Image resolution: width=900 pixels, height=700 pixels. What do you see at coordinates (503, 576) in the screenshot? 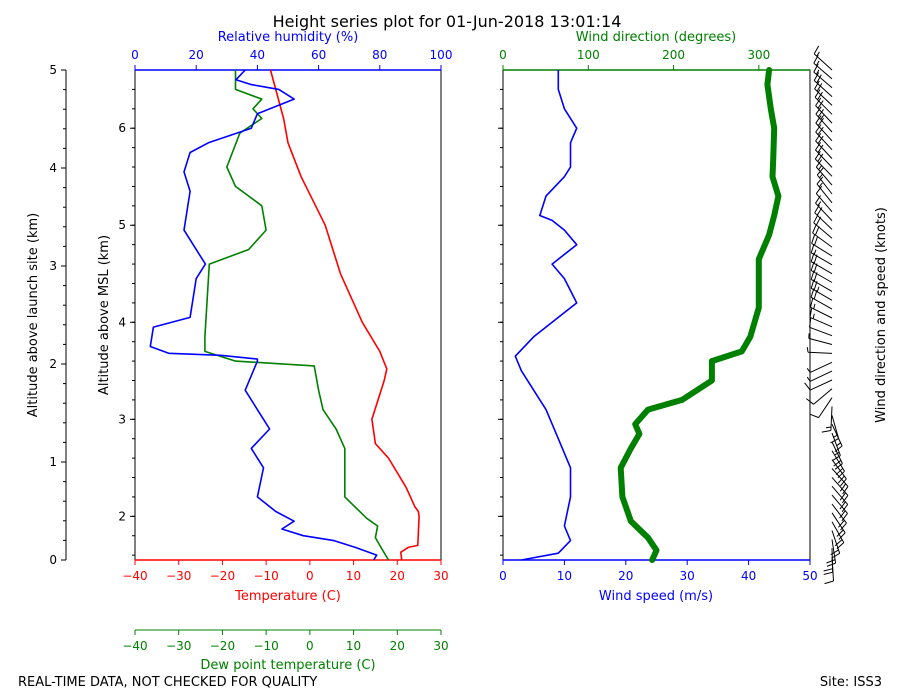
I see `wind-speed-tick-label: 0` at bounding box center [503, 576].